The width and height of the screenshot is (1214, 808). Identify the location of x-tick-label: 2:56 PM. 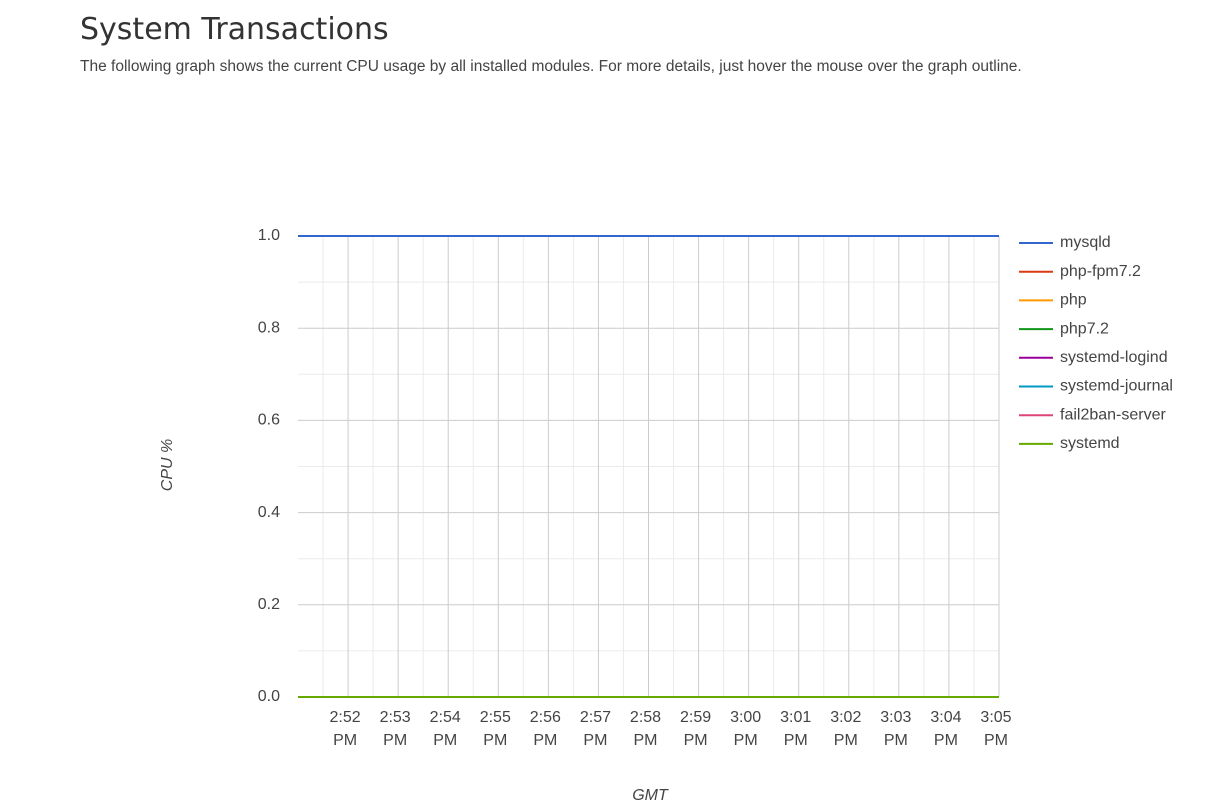
(545, 729).